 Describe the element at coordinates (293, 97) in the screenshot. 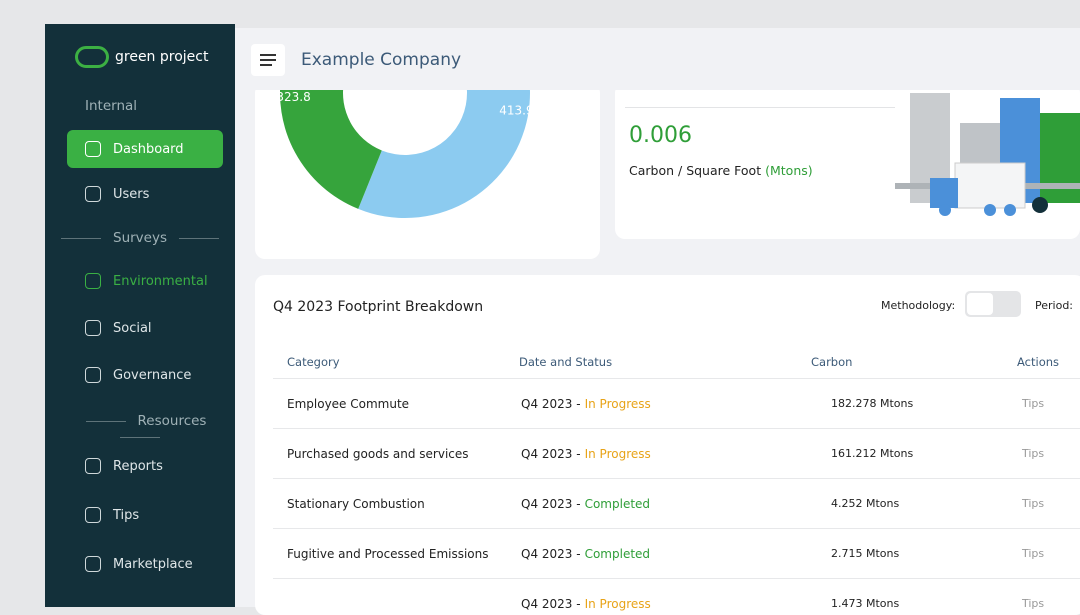

I see `data-label: 323.8` at that location.